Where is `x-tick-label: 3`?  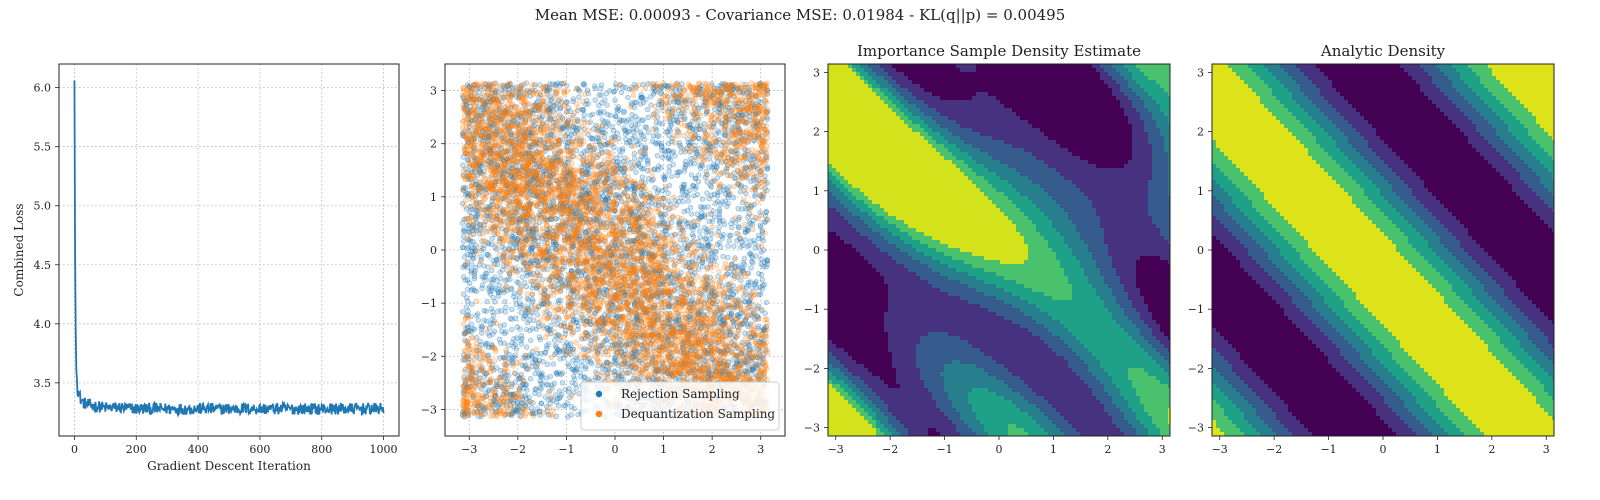
x-tick-label: 3 is located at coordinates (760, 449).